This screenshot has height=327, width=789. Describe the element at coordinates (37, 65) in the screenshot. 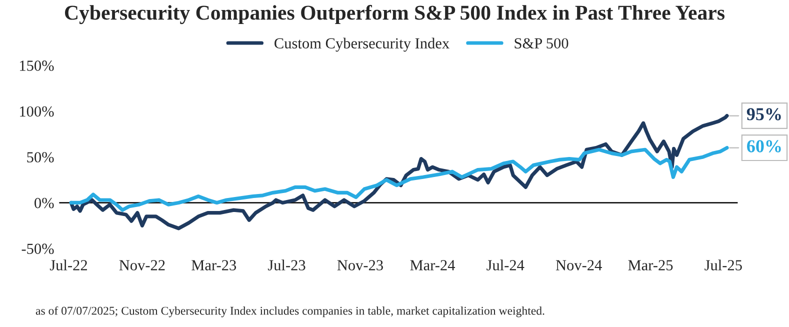

I see `y-tick-label: 150%` at that location.